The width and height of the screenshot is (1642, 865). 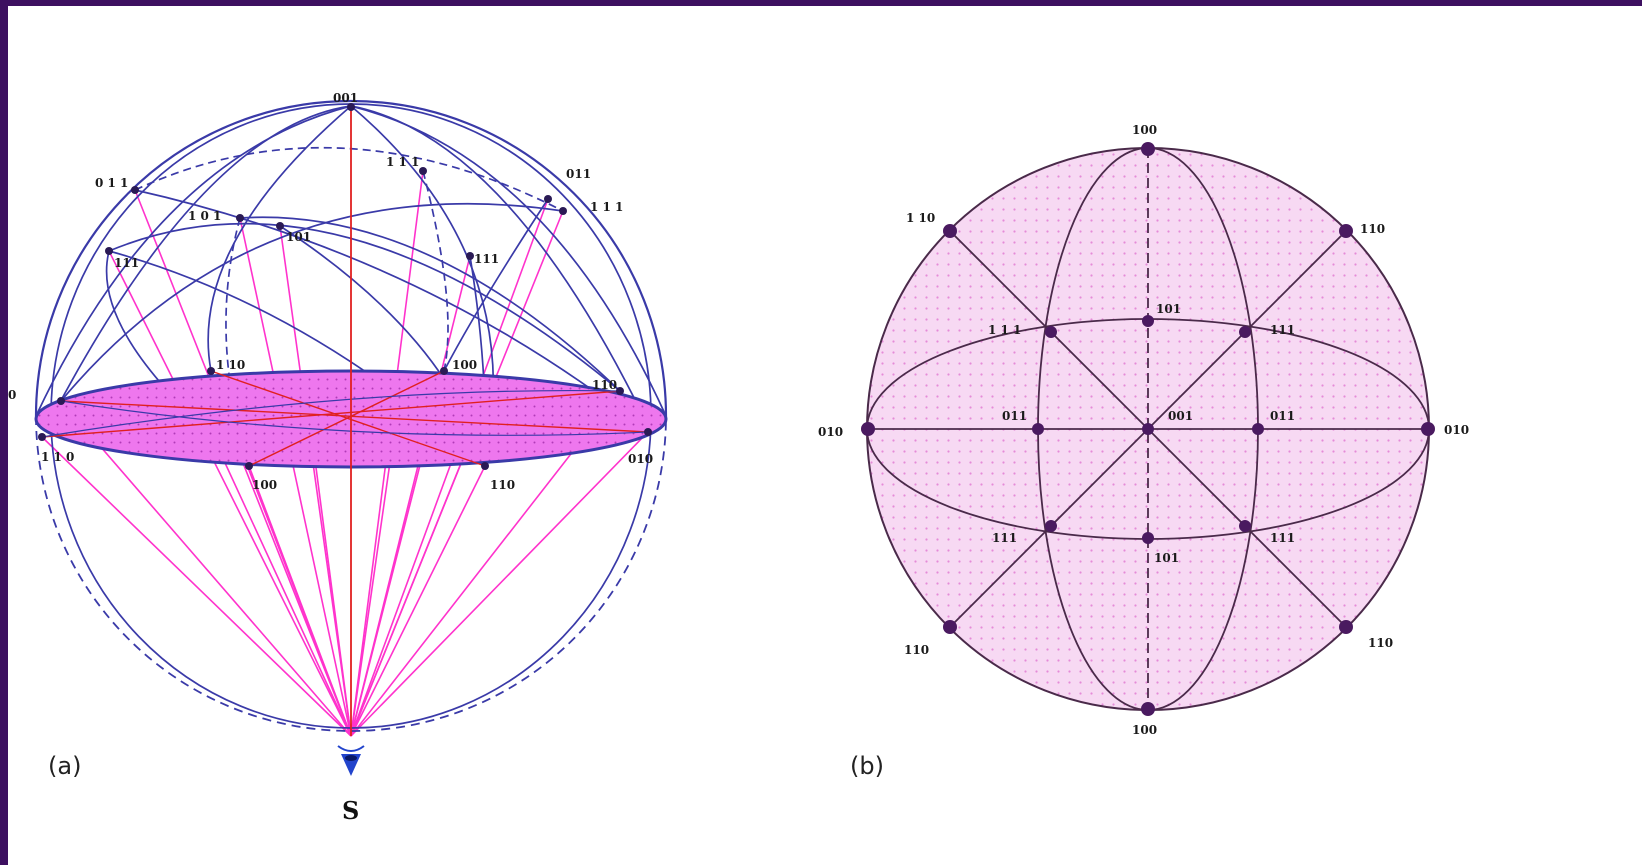 What do you see at coordinates (64, 766) in the screenshot?
I see `panel-a-label: (a)` at bounding box center [64, 766].